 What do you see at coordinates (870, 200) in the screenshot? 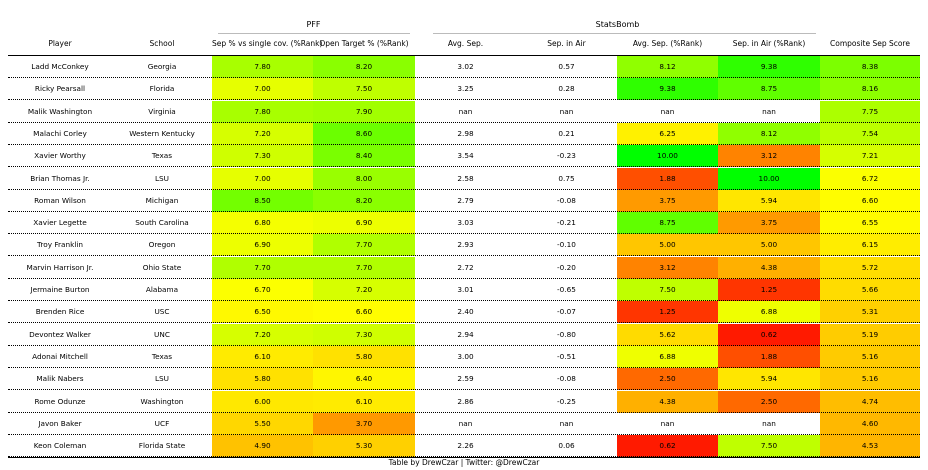
I see `cell-composite: 6.60` at bounding box center [870, 200].